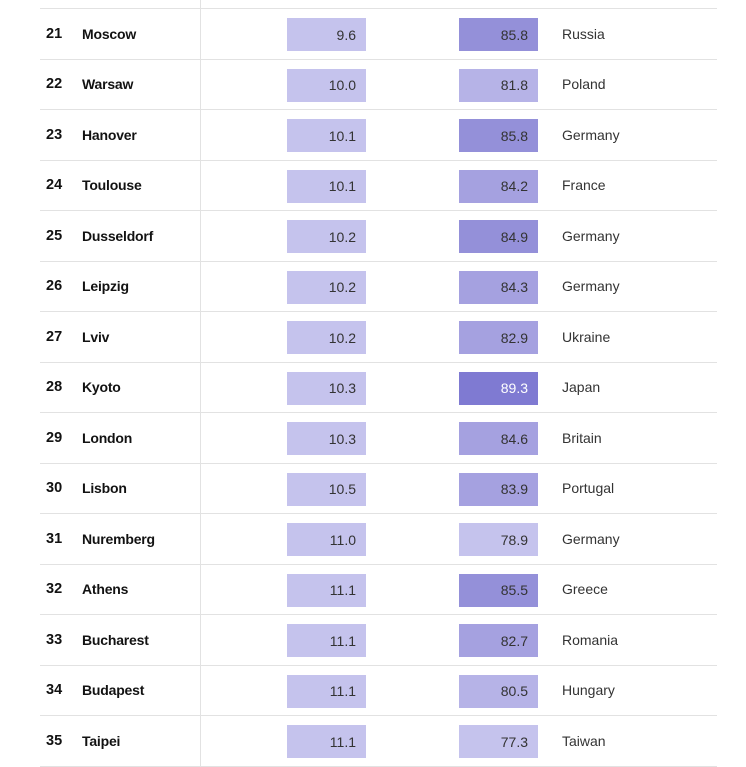 The height and width of the screenshot is (767, 746). What do you see at coordinates (584, 84) in the screenshot?
I see `country-name: Poland` at bounding box center [584, 84].